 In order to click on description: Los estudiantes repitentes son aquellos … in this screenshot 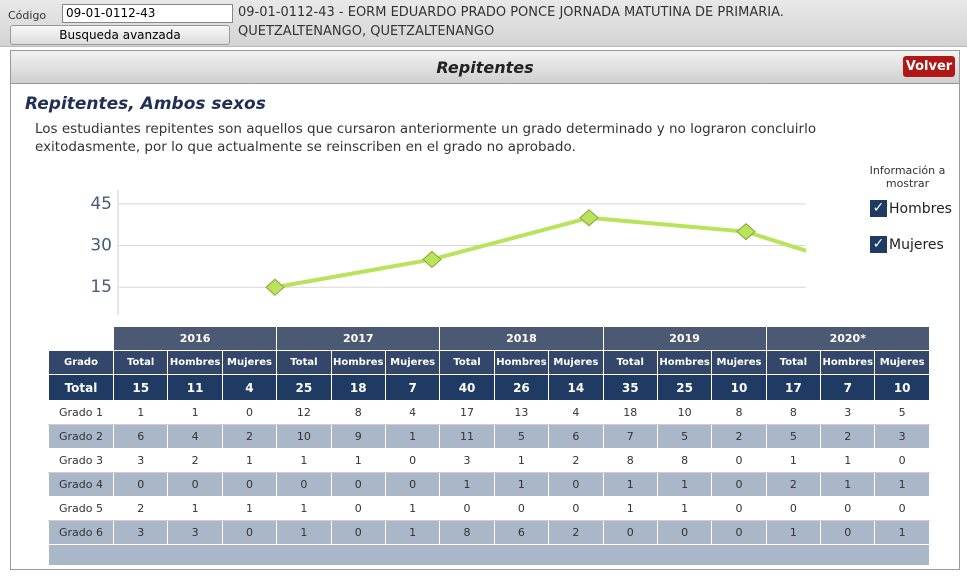, I will do `click(426, 129)`.